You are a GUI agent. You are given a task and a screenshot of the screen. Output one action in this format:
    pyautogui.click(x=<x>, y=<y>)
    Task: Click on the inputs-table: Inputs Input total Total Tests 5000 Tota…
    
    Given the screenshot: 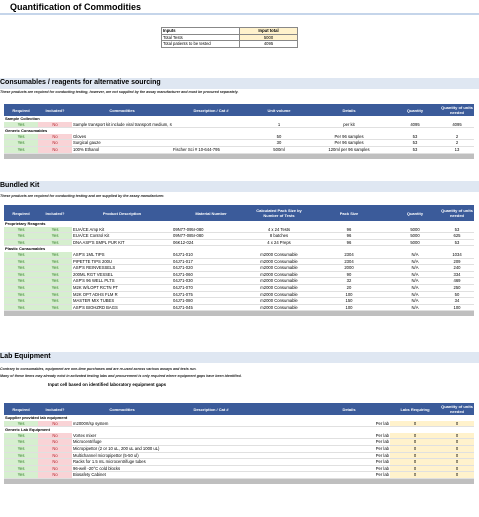 What is the action you would take?
    pyautogui.click(x=229, y=37)
    